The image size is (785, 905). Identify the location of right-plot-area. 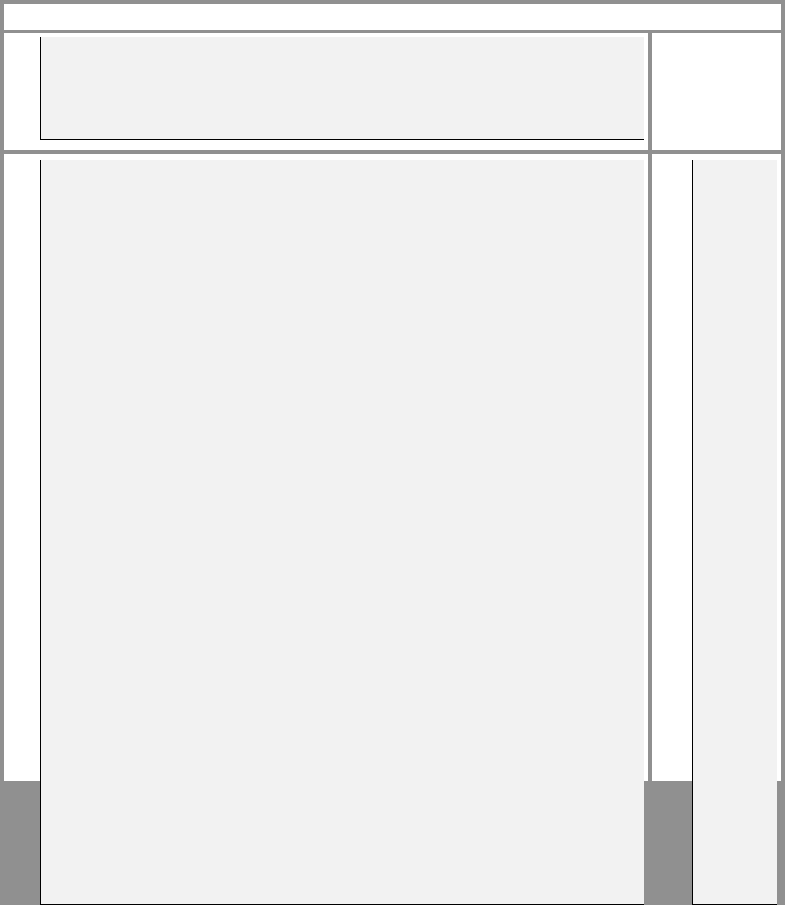
(734, 532).